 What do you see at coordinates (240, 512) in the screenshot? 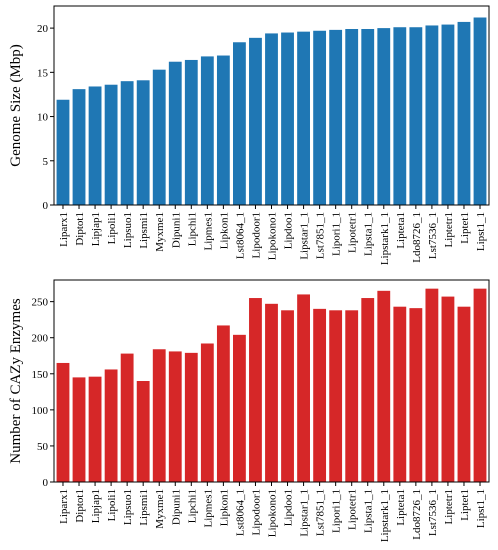
I see `cazy-xtick-label: Lst8064_1` at bounding box center [240, 512].